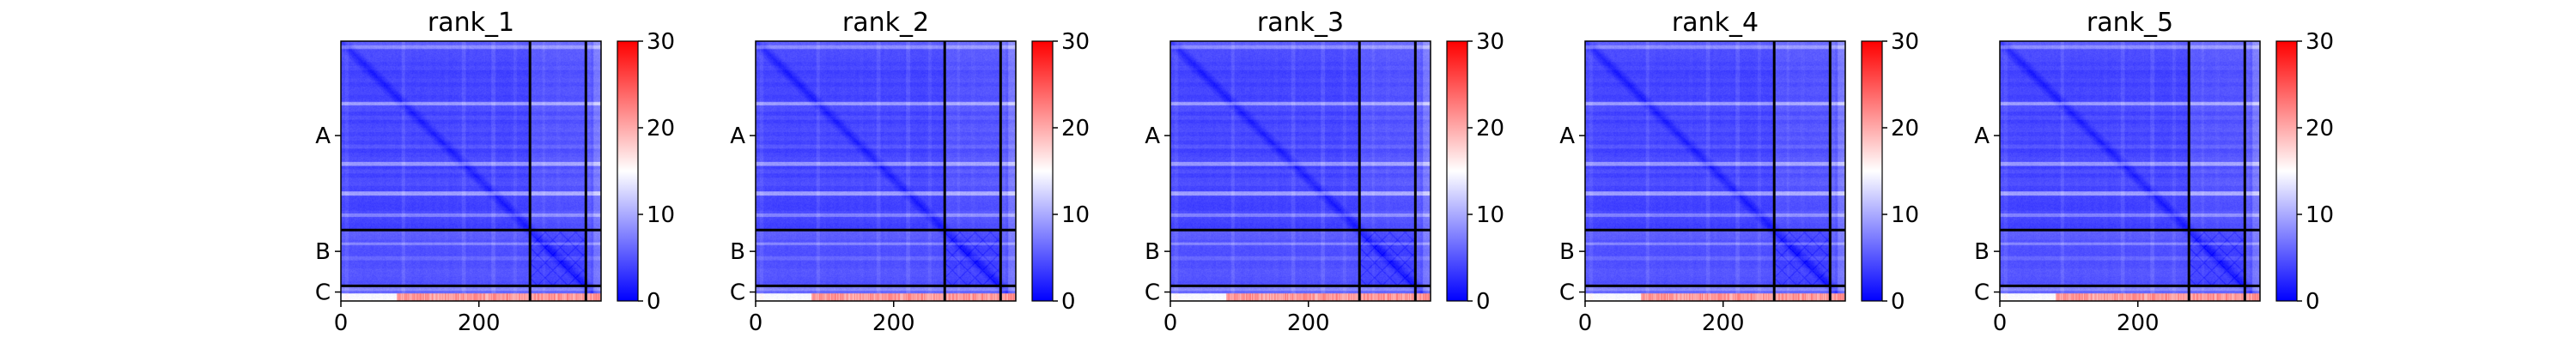 The image size is (2576, 343). What do you see at coordinates (1301, 23) in the screenshot?
I see `panel-title: rank_3` at bounding box center [1301, 23].